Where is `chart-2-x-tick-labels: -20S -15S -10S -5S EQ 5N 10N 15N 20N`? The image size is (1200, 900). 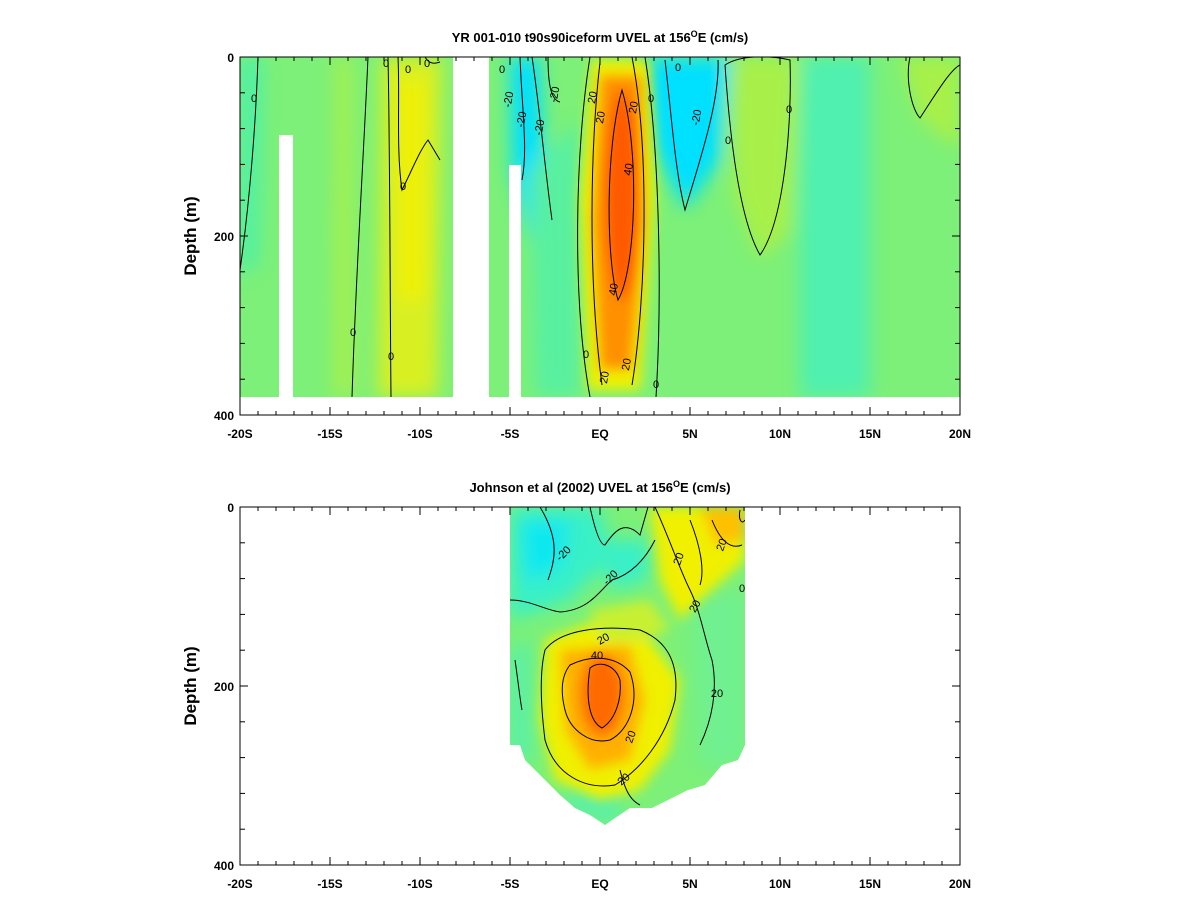
chart-2-x-tick-labels: -20S -15S -10S -5S EQ 5N 10N 15N 20N is located at coordinates (599, 884).